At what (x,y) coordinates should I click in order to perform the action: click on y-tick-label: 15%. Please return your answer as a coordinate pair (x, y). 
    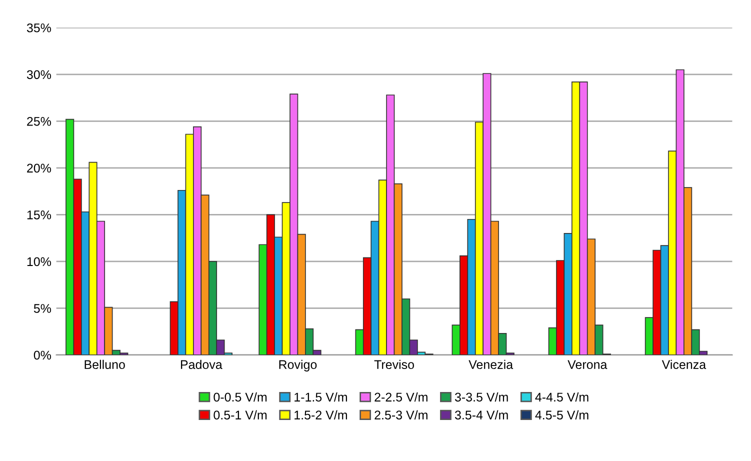
    Looking at the image, I should click on (39, 215).